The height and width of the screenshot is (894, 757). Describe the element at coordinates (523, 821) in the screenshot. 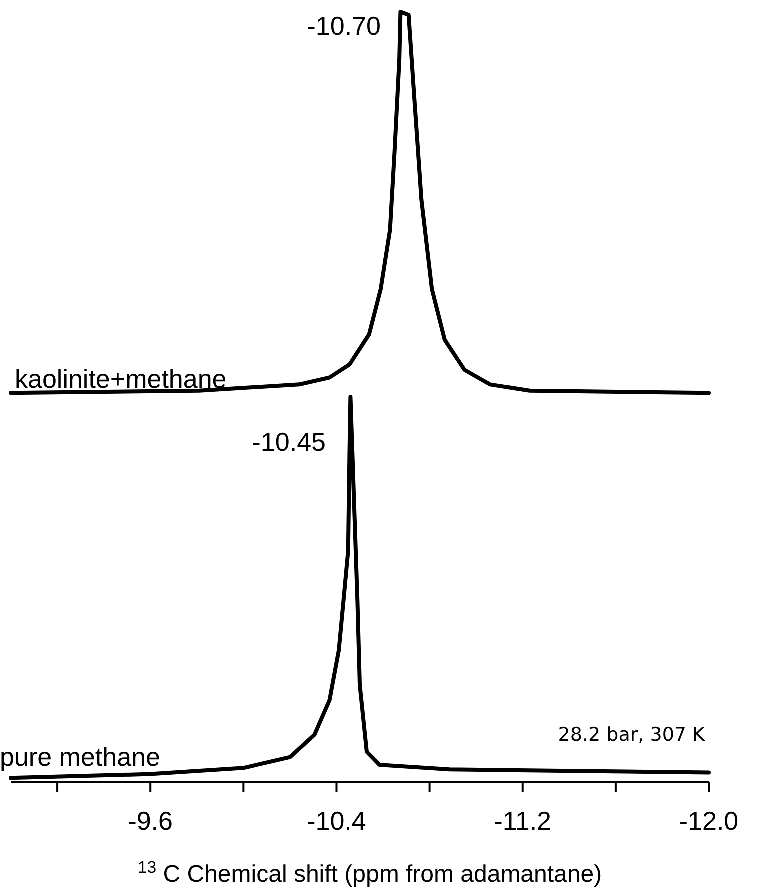

I see `x-tick-label: -11.2` at that location.